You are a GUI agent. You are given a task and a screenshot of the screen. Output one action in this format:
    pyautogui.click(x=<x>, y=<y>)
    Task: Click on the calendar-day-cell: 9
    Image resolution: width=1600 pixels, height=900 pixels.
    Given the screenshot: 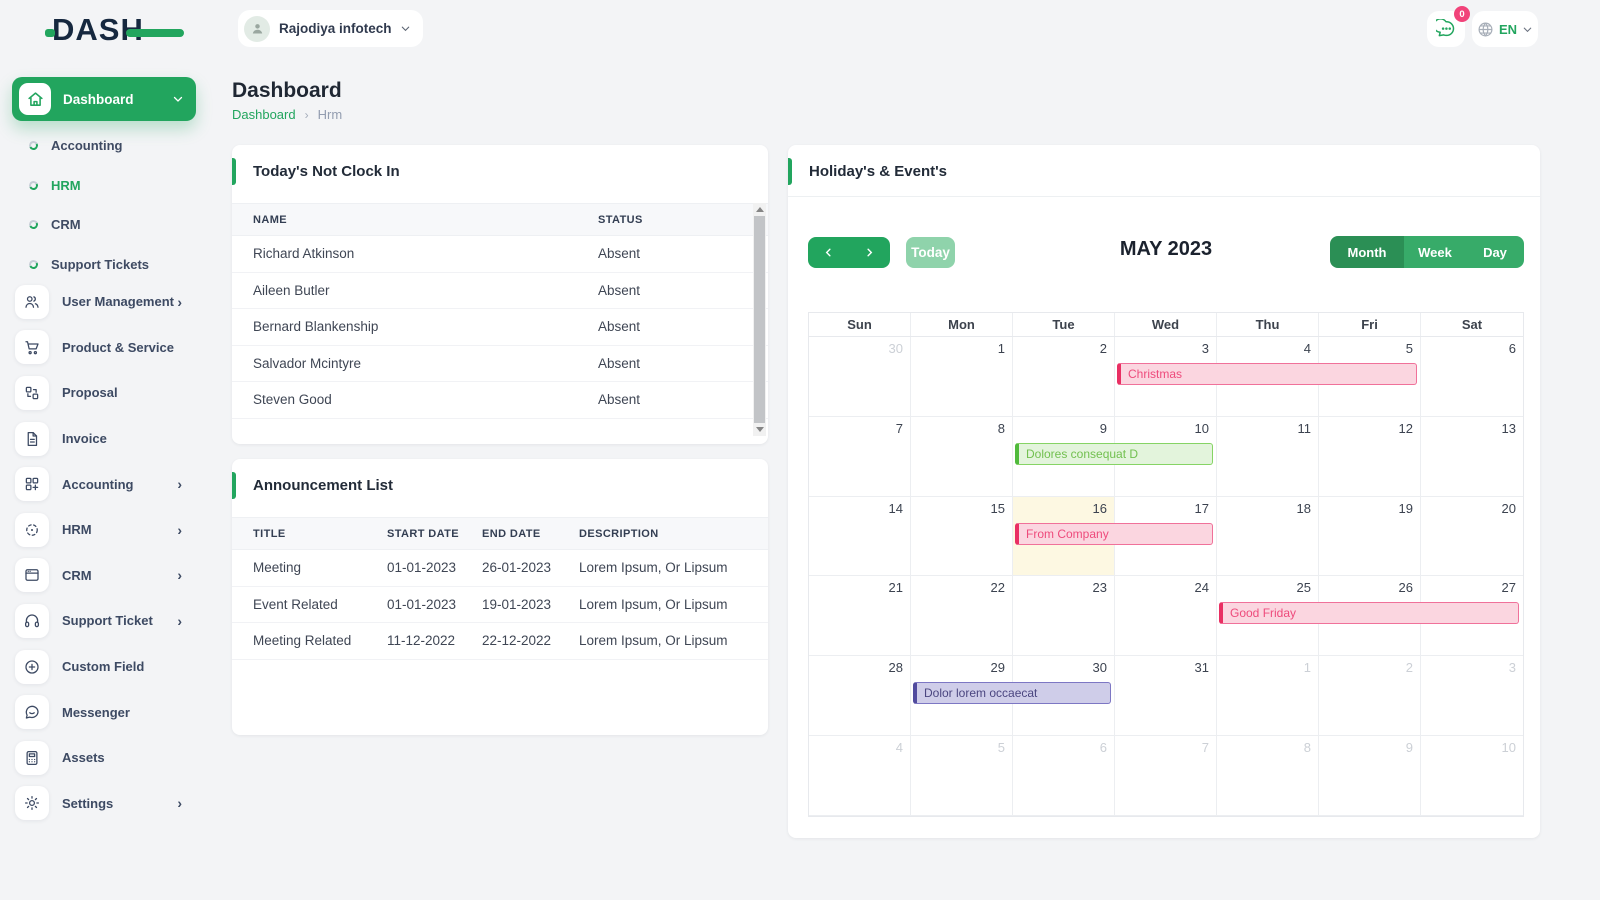 What is the action you would take?
    pyautogui.click(x=1370, y=775)
    